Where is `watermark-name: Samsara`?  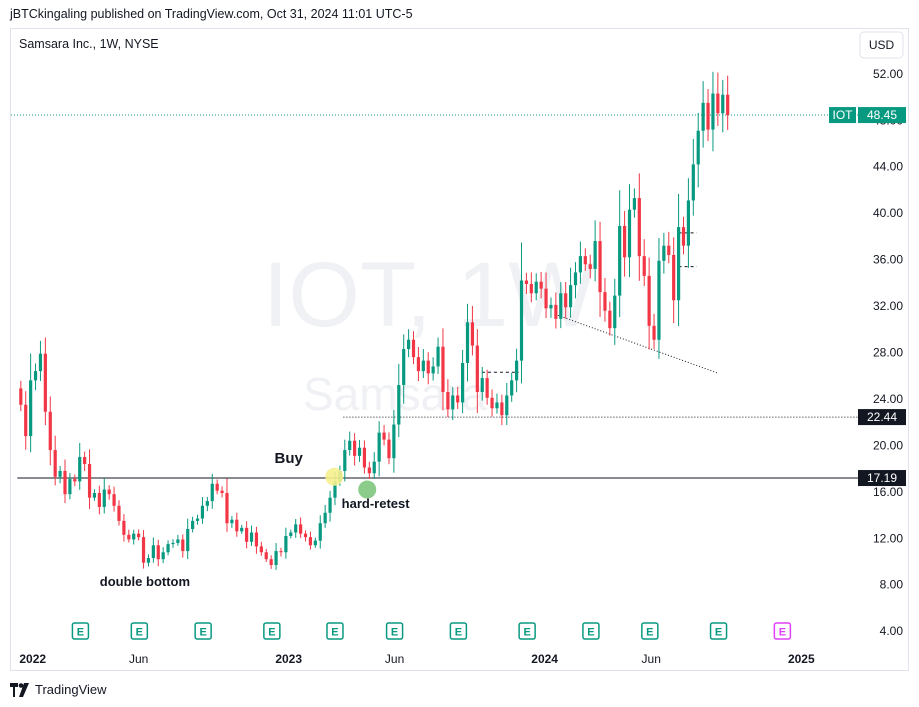
watermark-name: Samsara is located at coordinates (395, 394).